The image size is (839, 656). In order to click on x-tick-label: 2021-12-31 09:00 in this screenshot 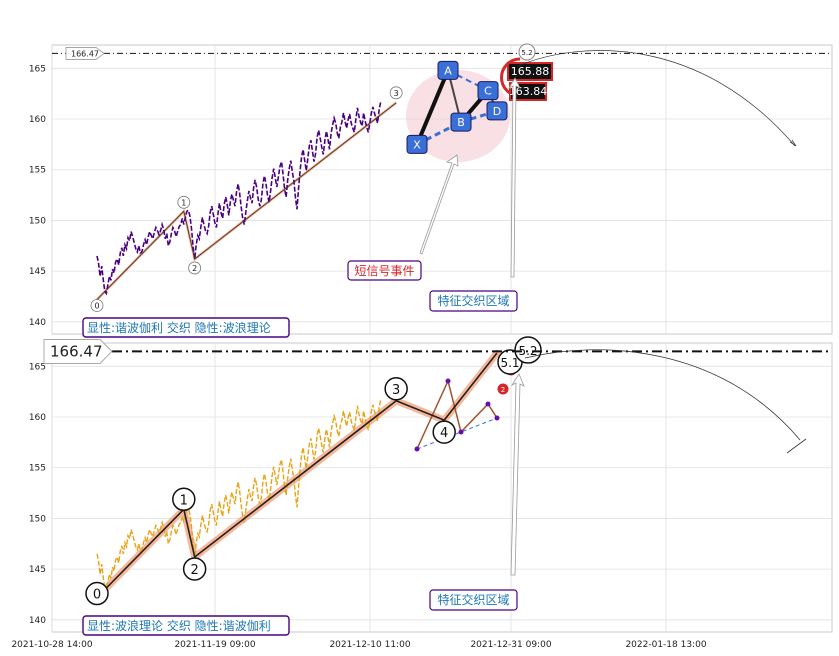, I will do `click(510, 645)`.